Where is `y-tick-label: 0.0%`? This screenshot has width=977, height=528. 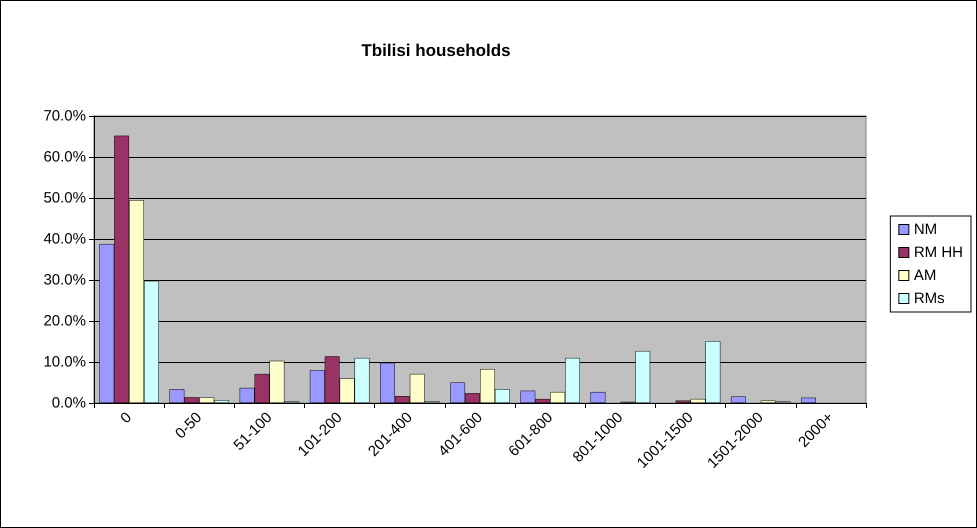 y-tick-label: 0.0% is located at coordinates (69, 403).